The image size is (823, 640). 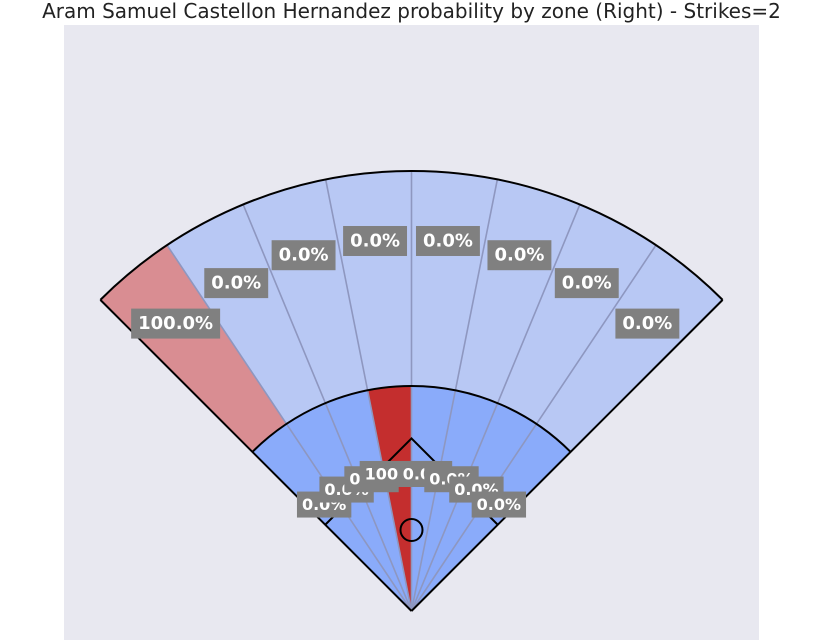 I want to click on outfield-label-text: 100.0%, so click(x=175, y=323).